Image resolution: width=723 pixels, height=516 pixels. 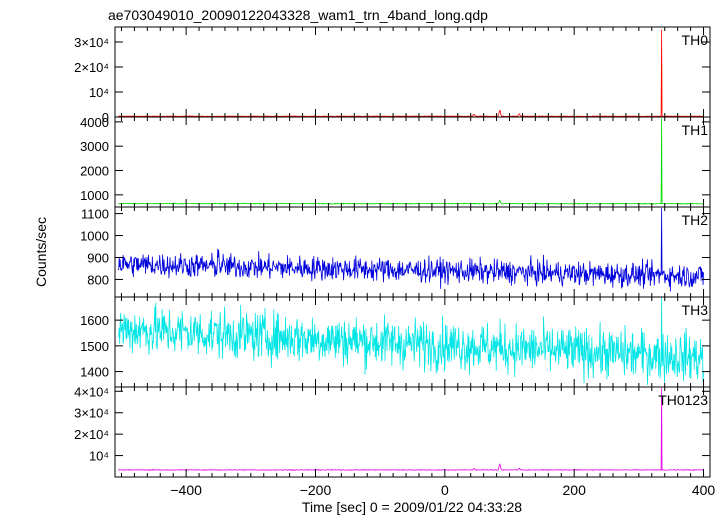 I want to click on panel-label-th0123: TH0123, so click(x=683, y=400).